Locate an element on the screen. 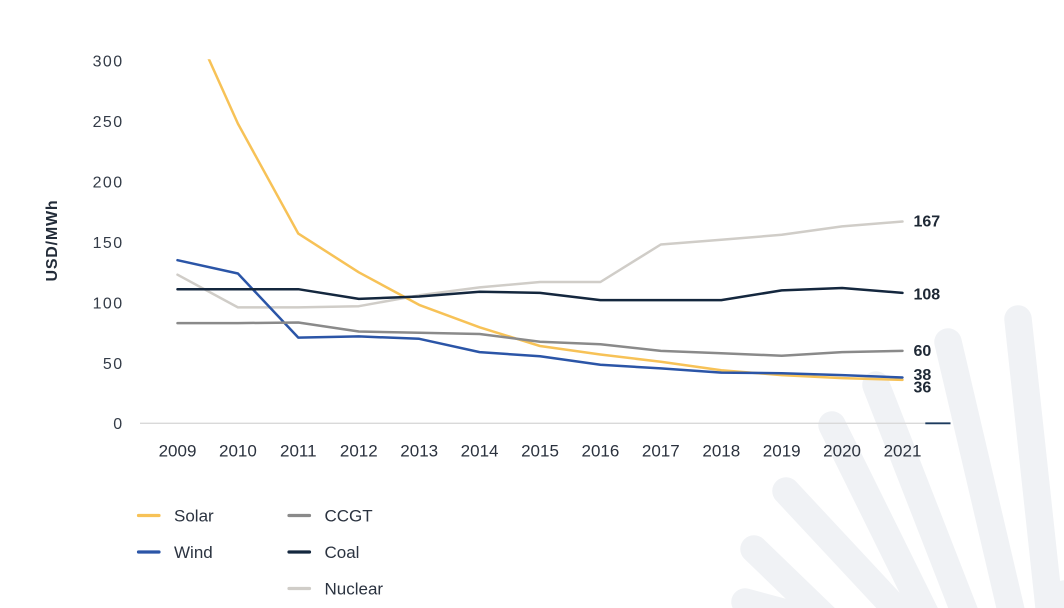  svg-text: USD/MWh is located at coordinates (52, 240).